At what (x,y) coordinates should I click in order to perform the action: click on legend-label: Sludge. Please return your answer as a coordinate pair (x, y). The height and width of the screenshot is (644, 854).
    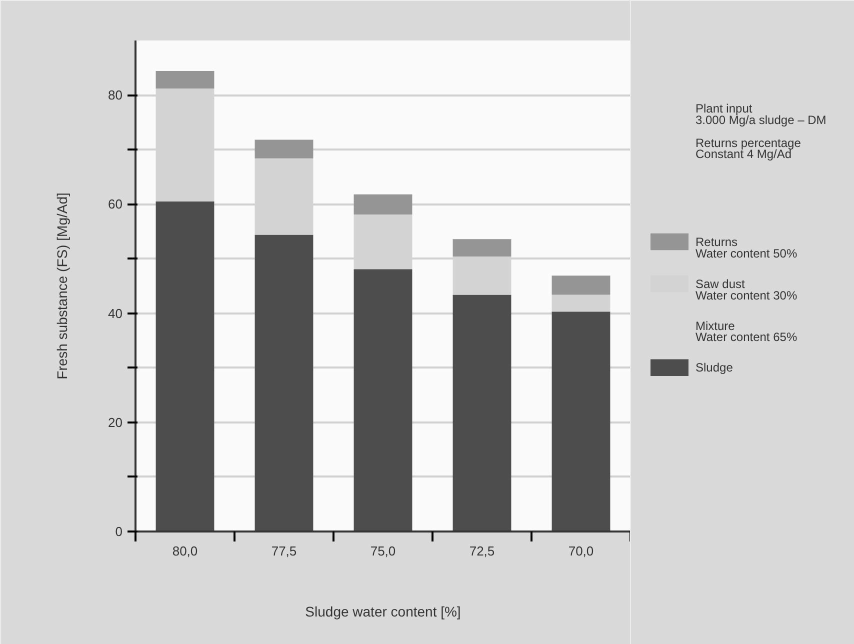
    Looking at the image, I should click on (715, 367).